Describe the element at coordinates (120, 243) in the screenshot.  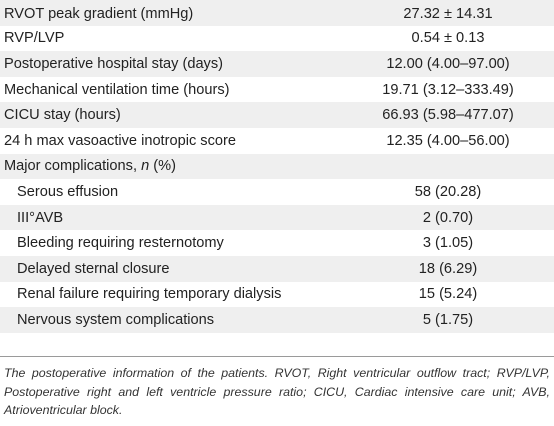
I see `row-label: Bleeding requiring resternotomy` at that location.